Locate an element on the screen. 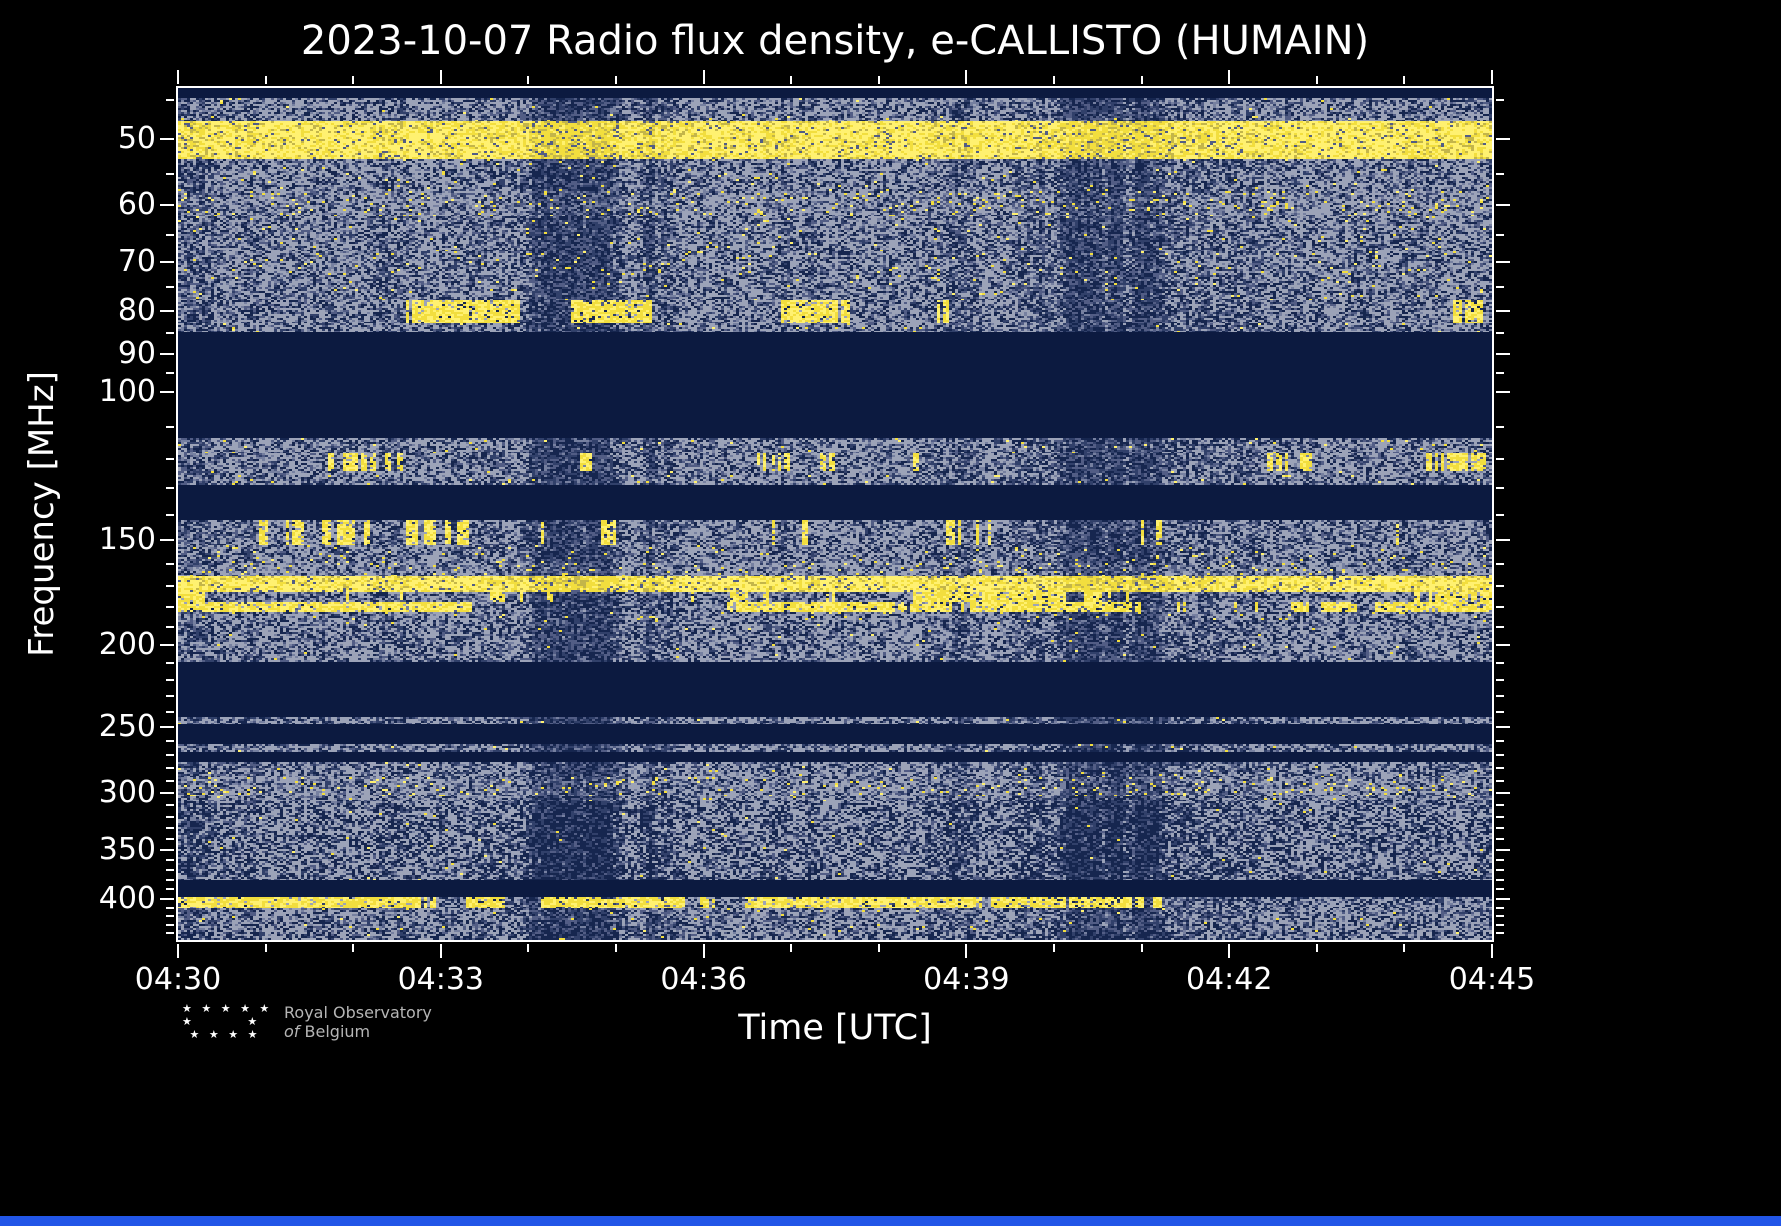 This screenshot has height=1226, width=1781. stars-row: ★ ★ ★ ★ is located at coordinates (225, 1034).